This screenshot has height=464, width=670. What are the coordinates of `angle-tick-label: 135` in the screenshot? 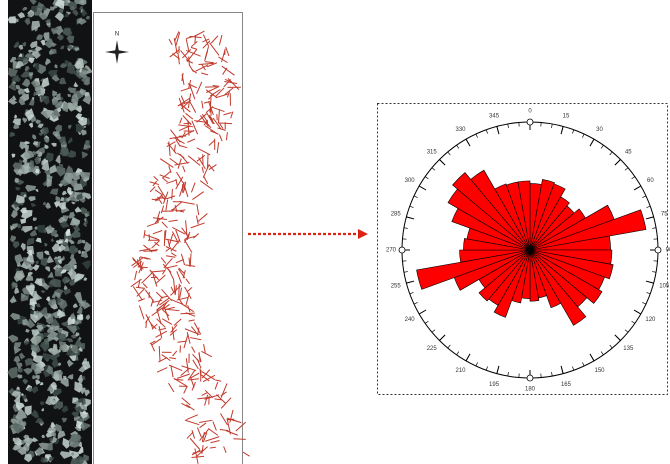 It's located at (628, 349).